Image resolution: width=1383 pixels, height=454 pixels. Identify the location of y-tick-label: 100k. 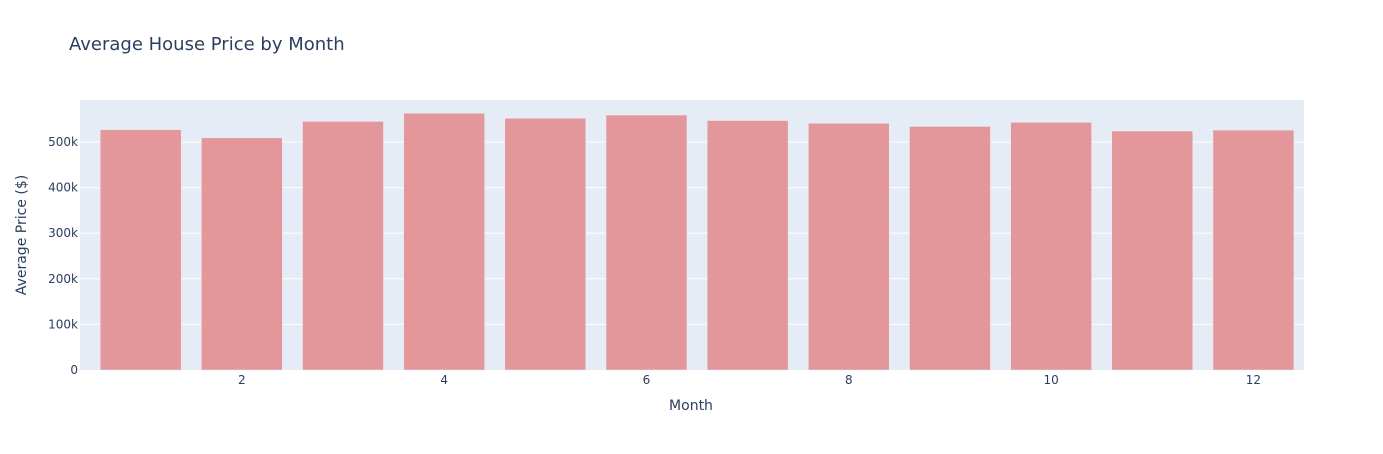
(63, 324).